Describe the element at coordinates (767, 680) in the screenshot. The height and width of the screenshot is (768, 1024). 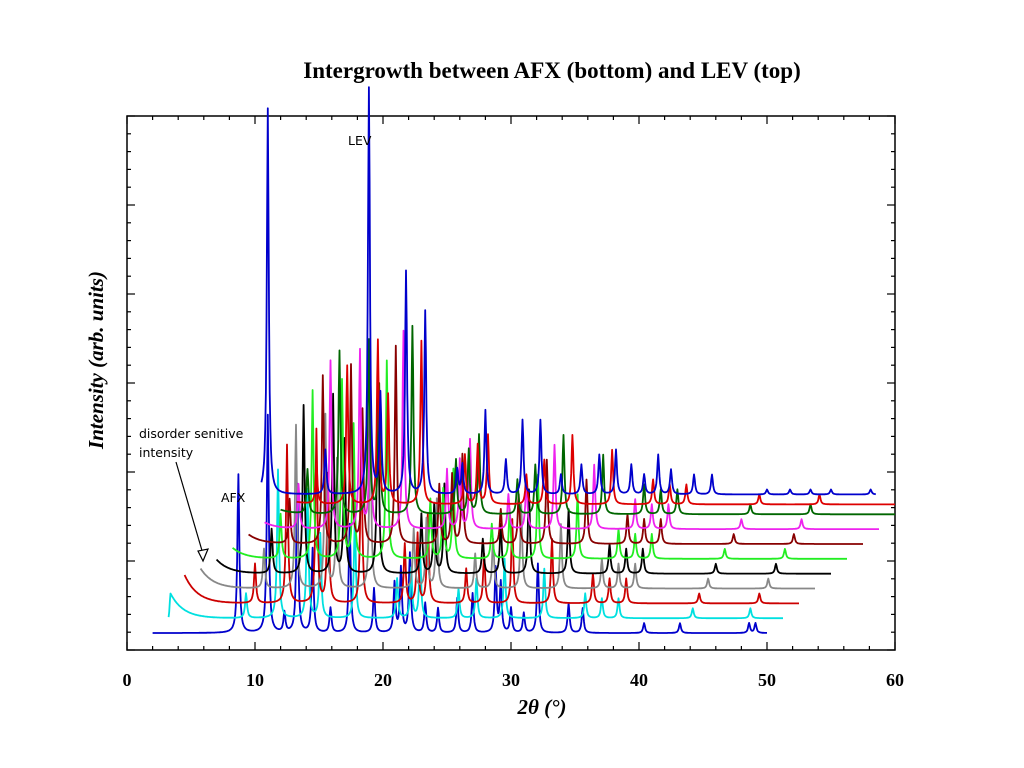
I see `x-tick-label: 50` at that location.